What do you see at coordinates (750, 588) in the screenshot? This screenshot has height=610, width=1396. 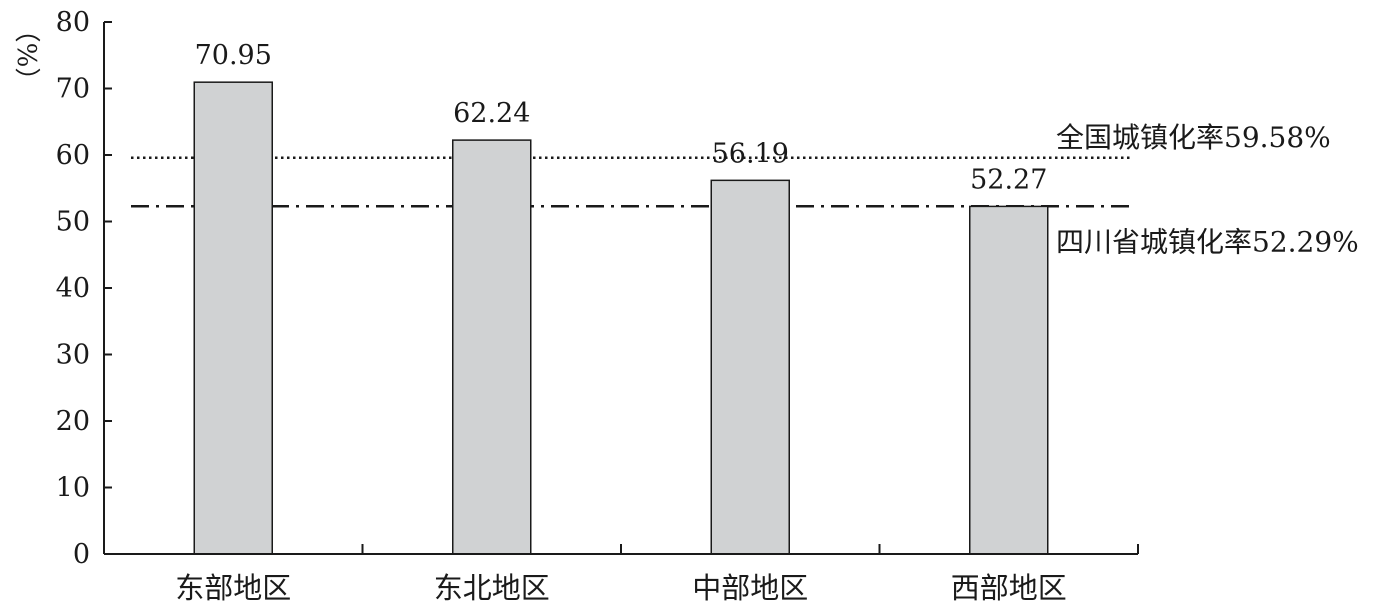 I see `x-category-label: 中部地区` at bounding box center [750, 588].